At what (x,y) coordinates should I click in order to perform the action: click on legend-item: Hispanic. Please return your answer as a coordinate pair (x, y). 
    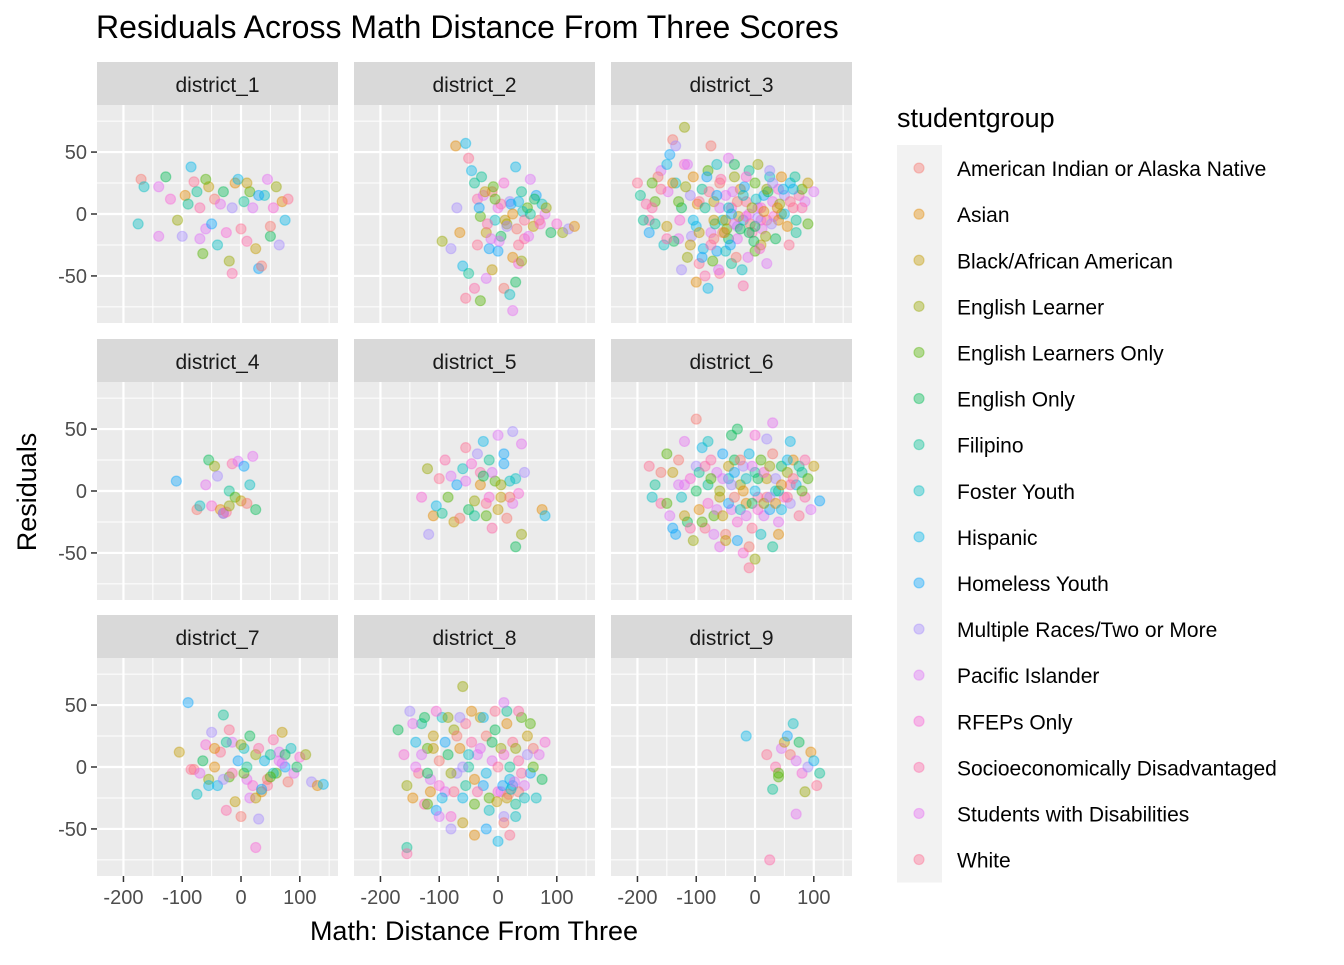
    Looking at the image, I should click on (975, 538).